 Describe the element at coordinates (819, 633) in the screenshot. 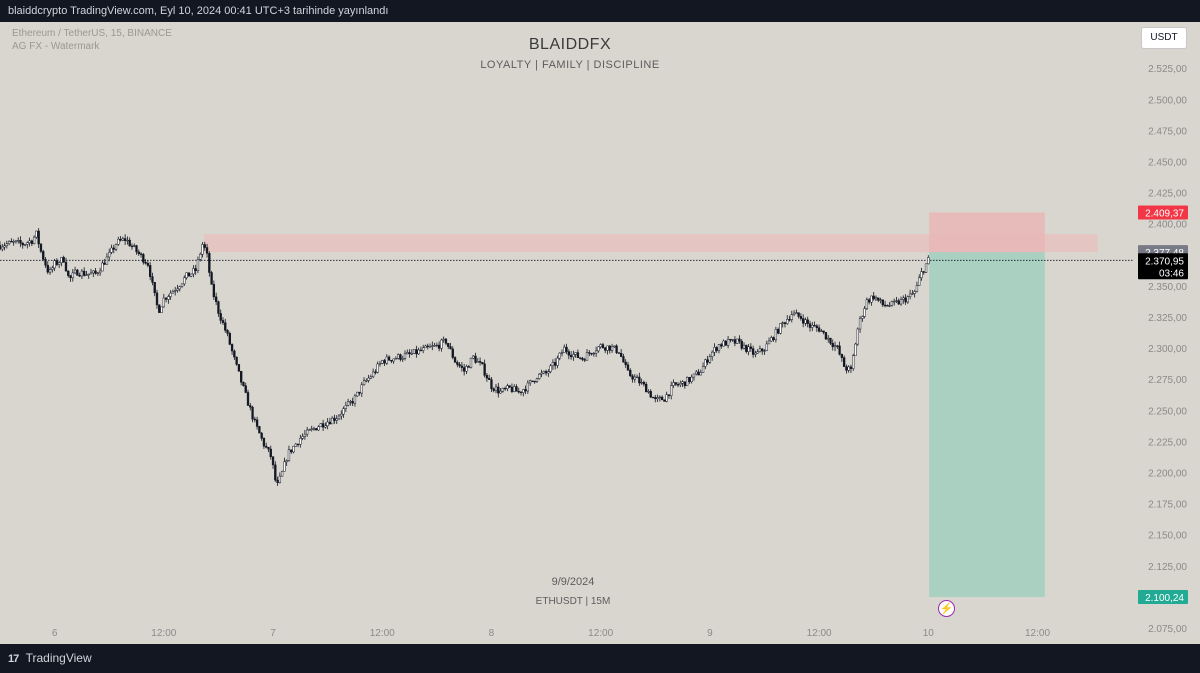

I see `x-tick-label: 12:00` at that location.